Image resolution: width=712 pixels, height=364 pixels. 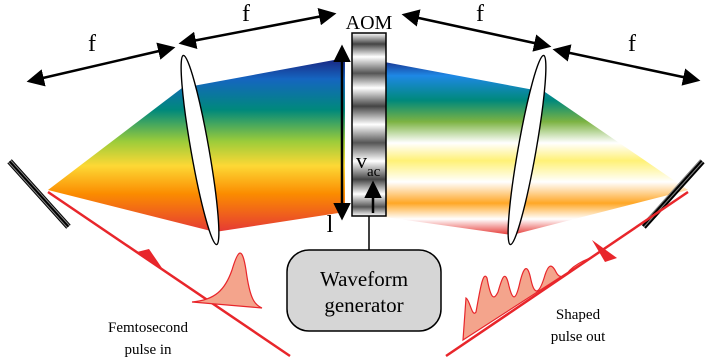 What do you see at coordinates (257, 28) in the screenshot?
I see `focal-arrow-left-inner` at bounding box center [257, 28].